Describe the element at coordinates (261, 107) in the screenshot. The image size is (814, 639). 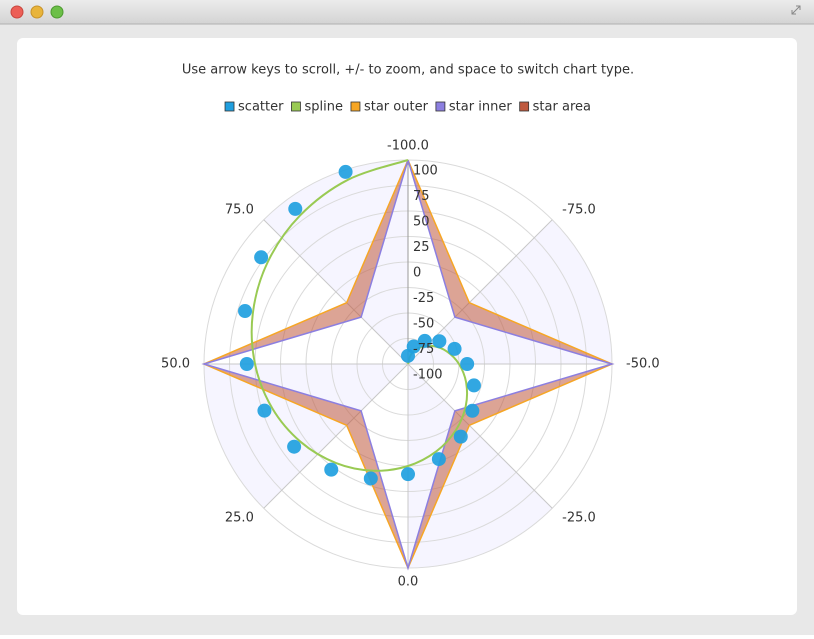
I see `legend-label: scatter` at that location.